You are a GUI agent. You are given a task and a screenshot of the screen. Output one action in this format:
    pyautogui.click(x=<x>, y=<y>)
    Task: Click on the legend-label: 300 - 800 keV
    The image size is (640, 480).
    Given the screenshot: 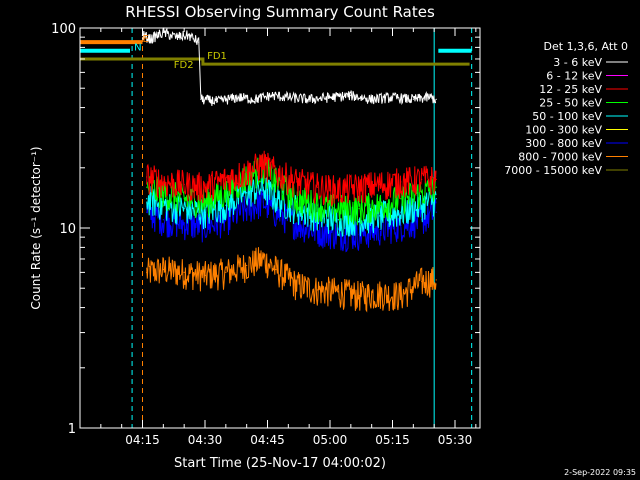 What is the action you would take?
    pyautogui.click(x=563, y=143)
    